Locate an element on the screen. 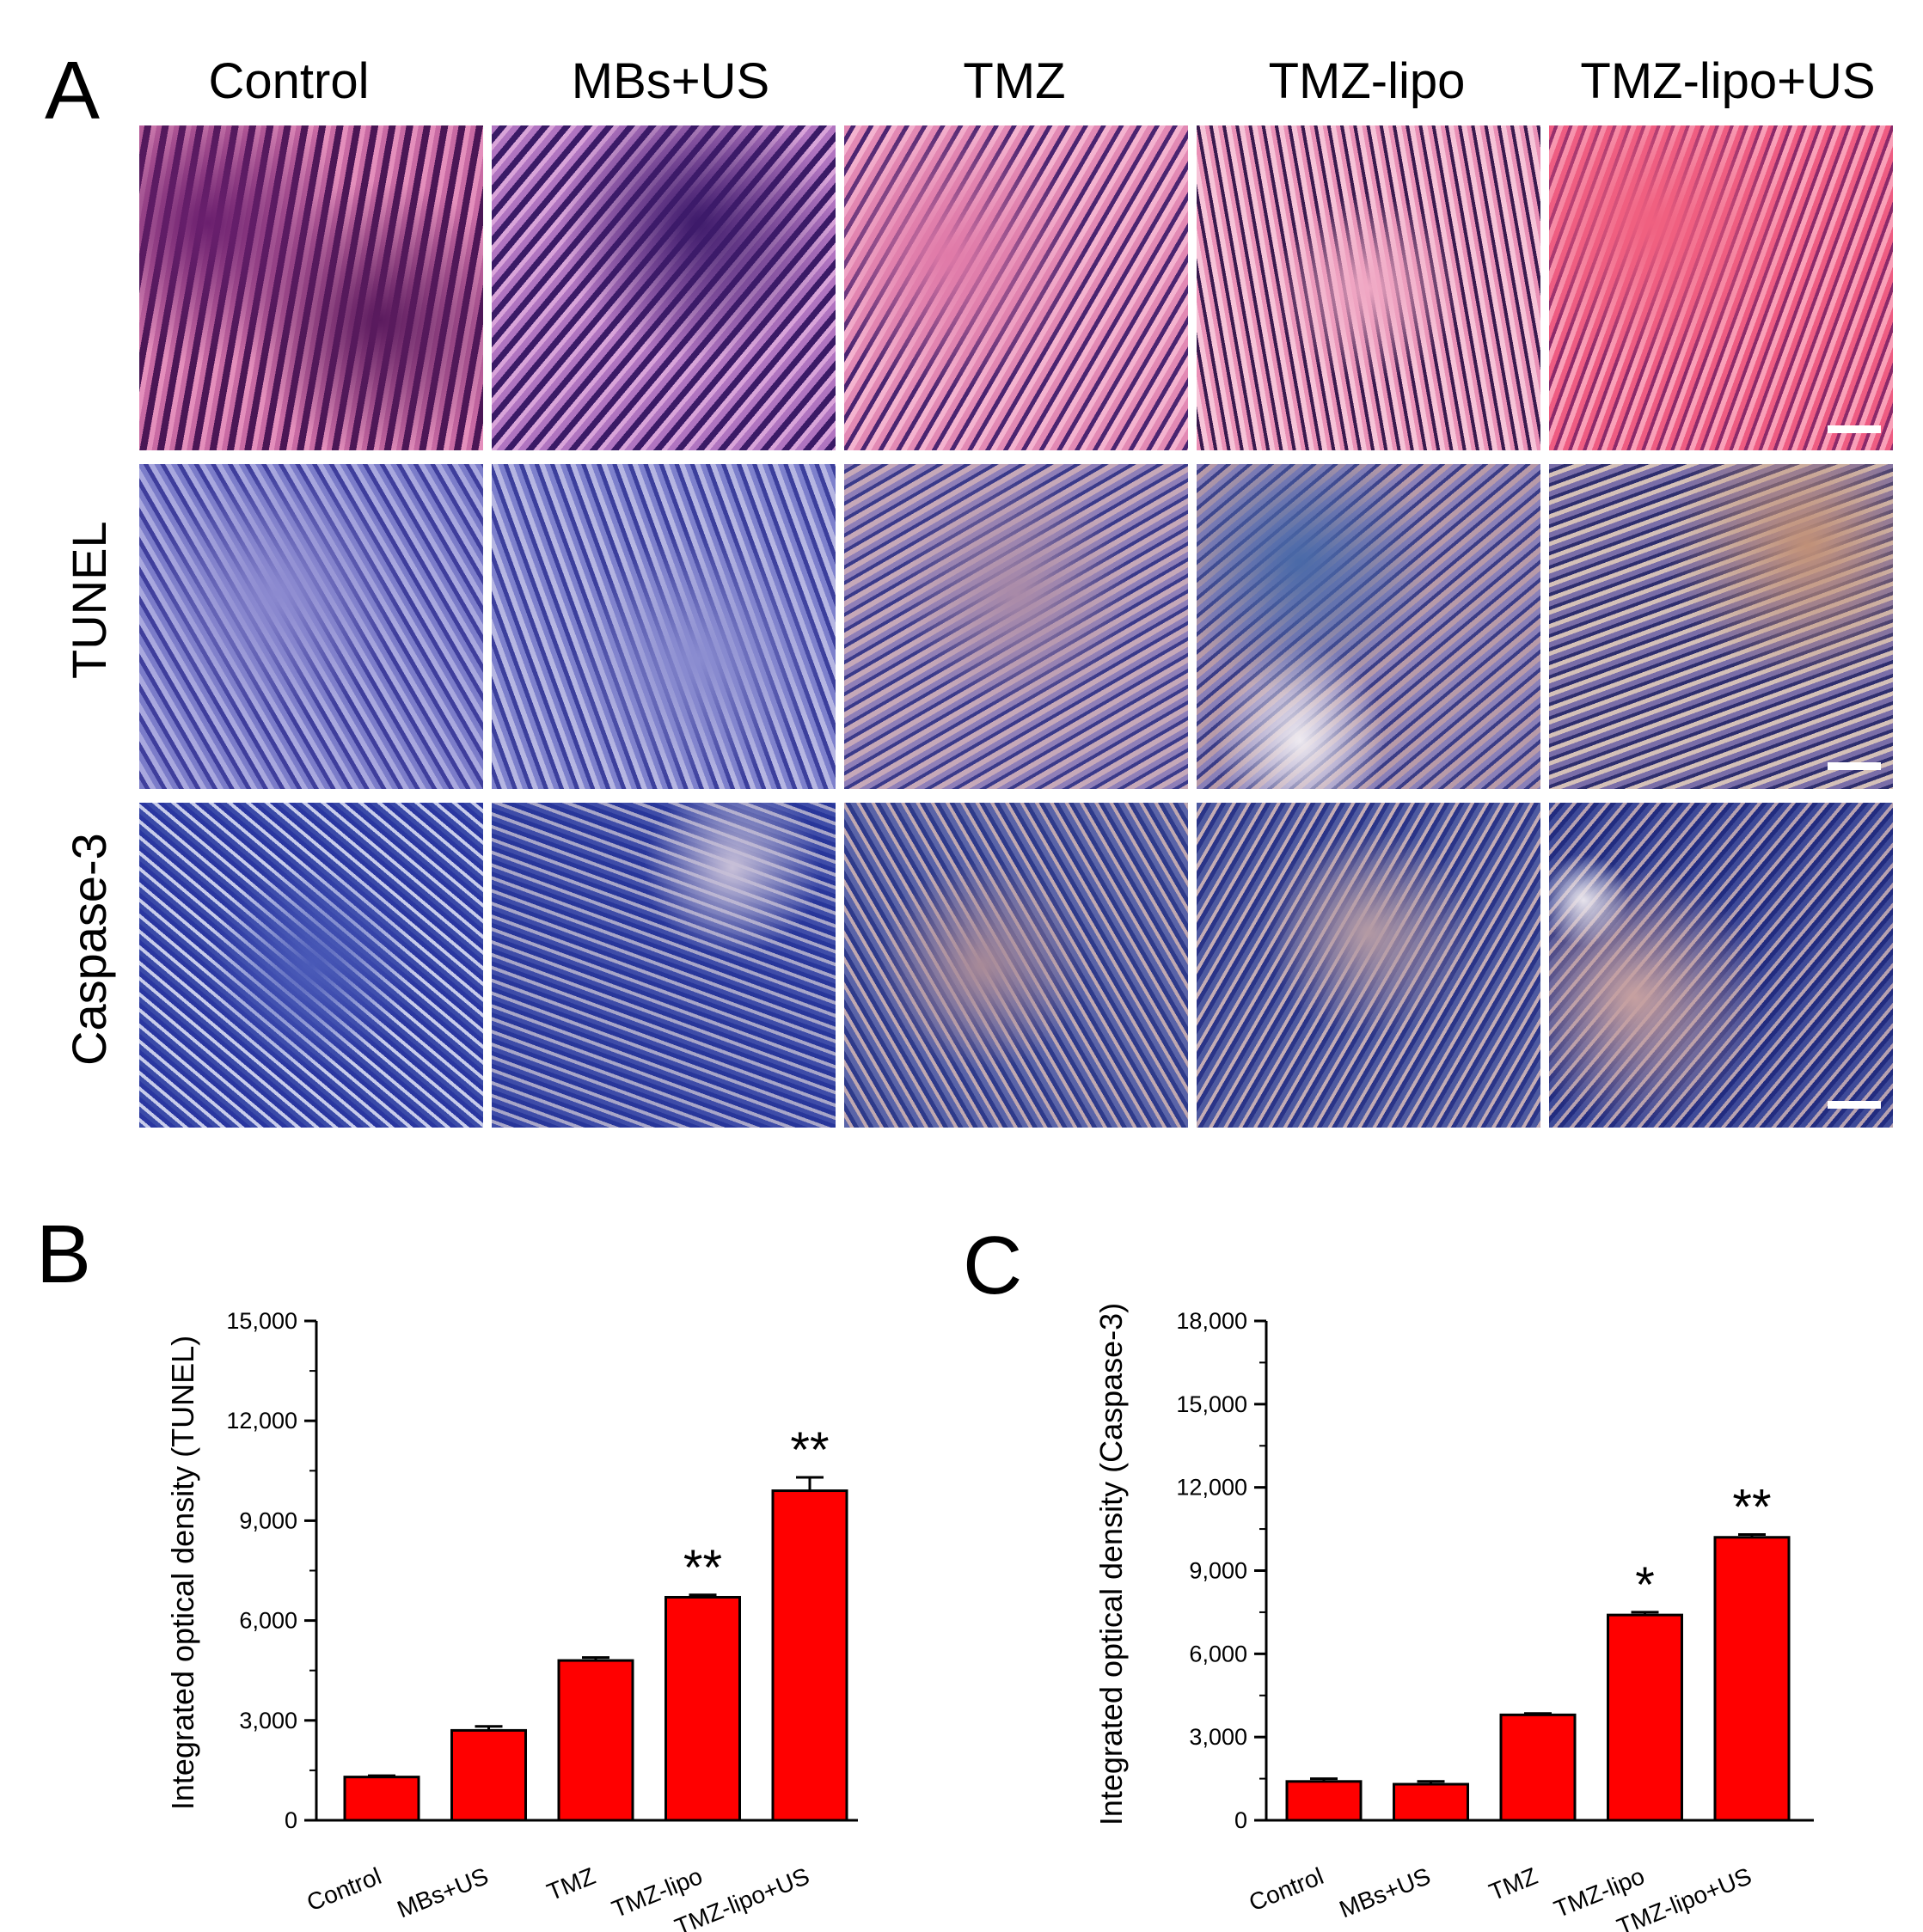  panel-a-letter: A is located at coordinates (73, 91).